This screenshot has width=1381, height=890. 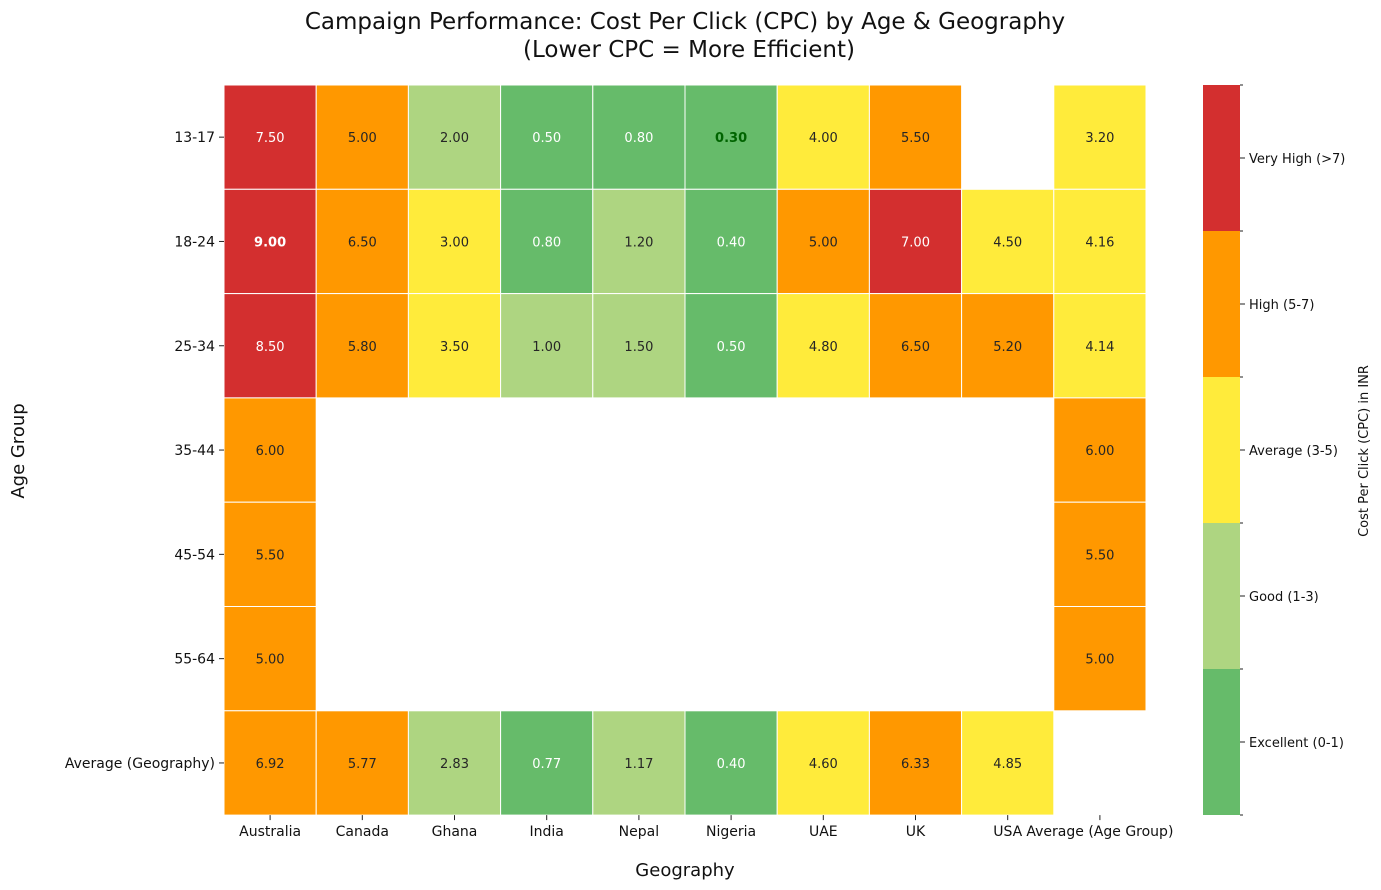 I want to click on cell-value-label: 0.77, so click(x=546, y=764).